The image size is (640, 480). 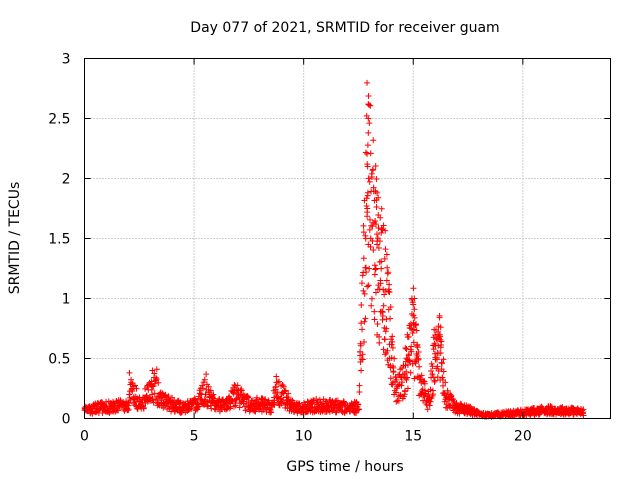 I want to click on x-tick-label: 10, so click(x=304, y=437).